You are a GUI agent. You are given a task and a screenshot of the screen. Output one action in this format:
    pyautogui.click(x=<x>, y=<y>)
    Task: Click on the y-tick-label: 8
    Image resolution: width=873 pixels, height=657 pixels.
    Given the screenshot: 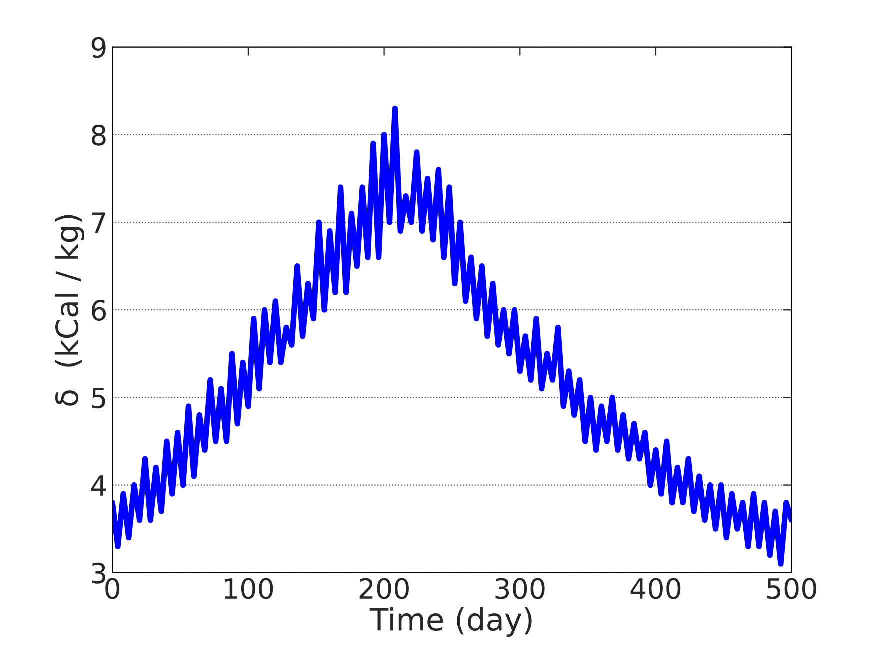 What is the action you would take?
    pyautogui.click(x=99, y=135)
    